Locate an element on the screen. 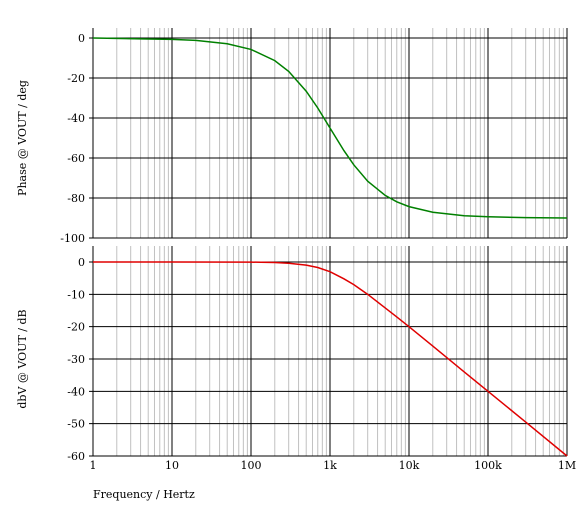  gain-y-tick-label: -30 is located at coordinates (76, 359).